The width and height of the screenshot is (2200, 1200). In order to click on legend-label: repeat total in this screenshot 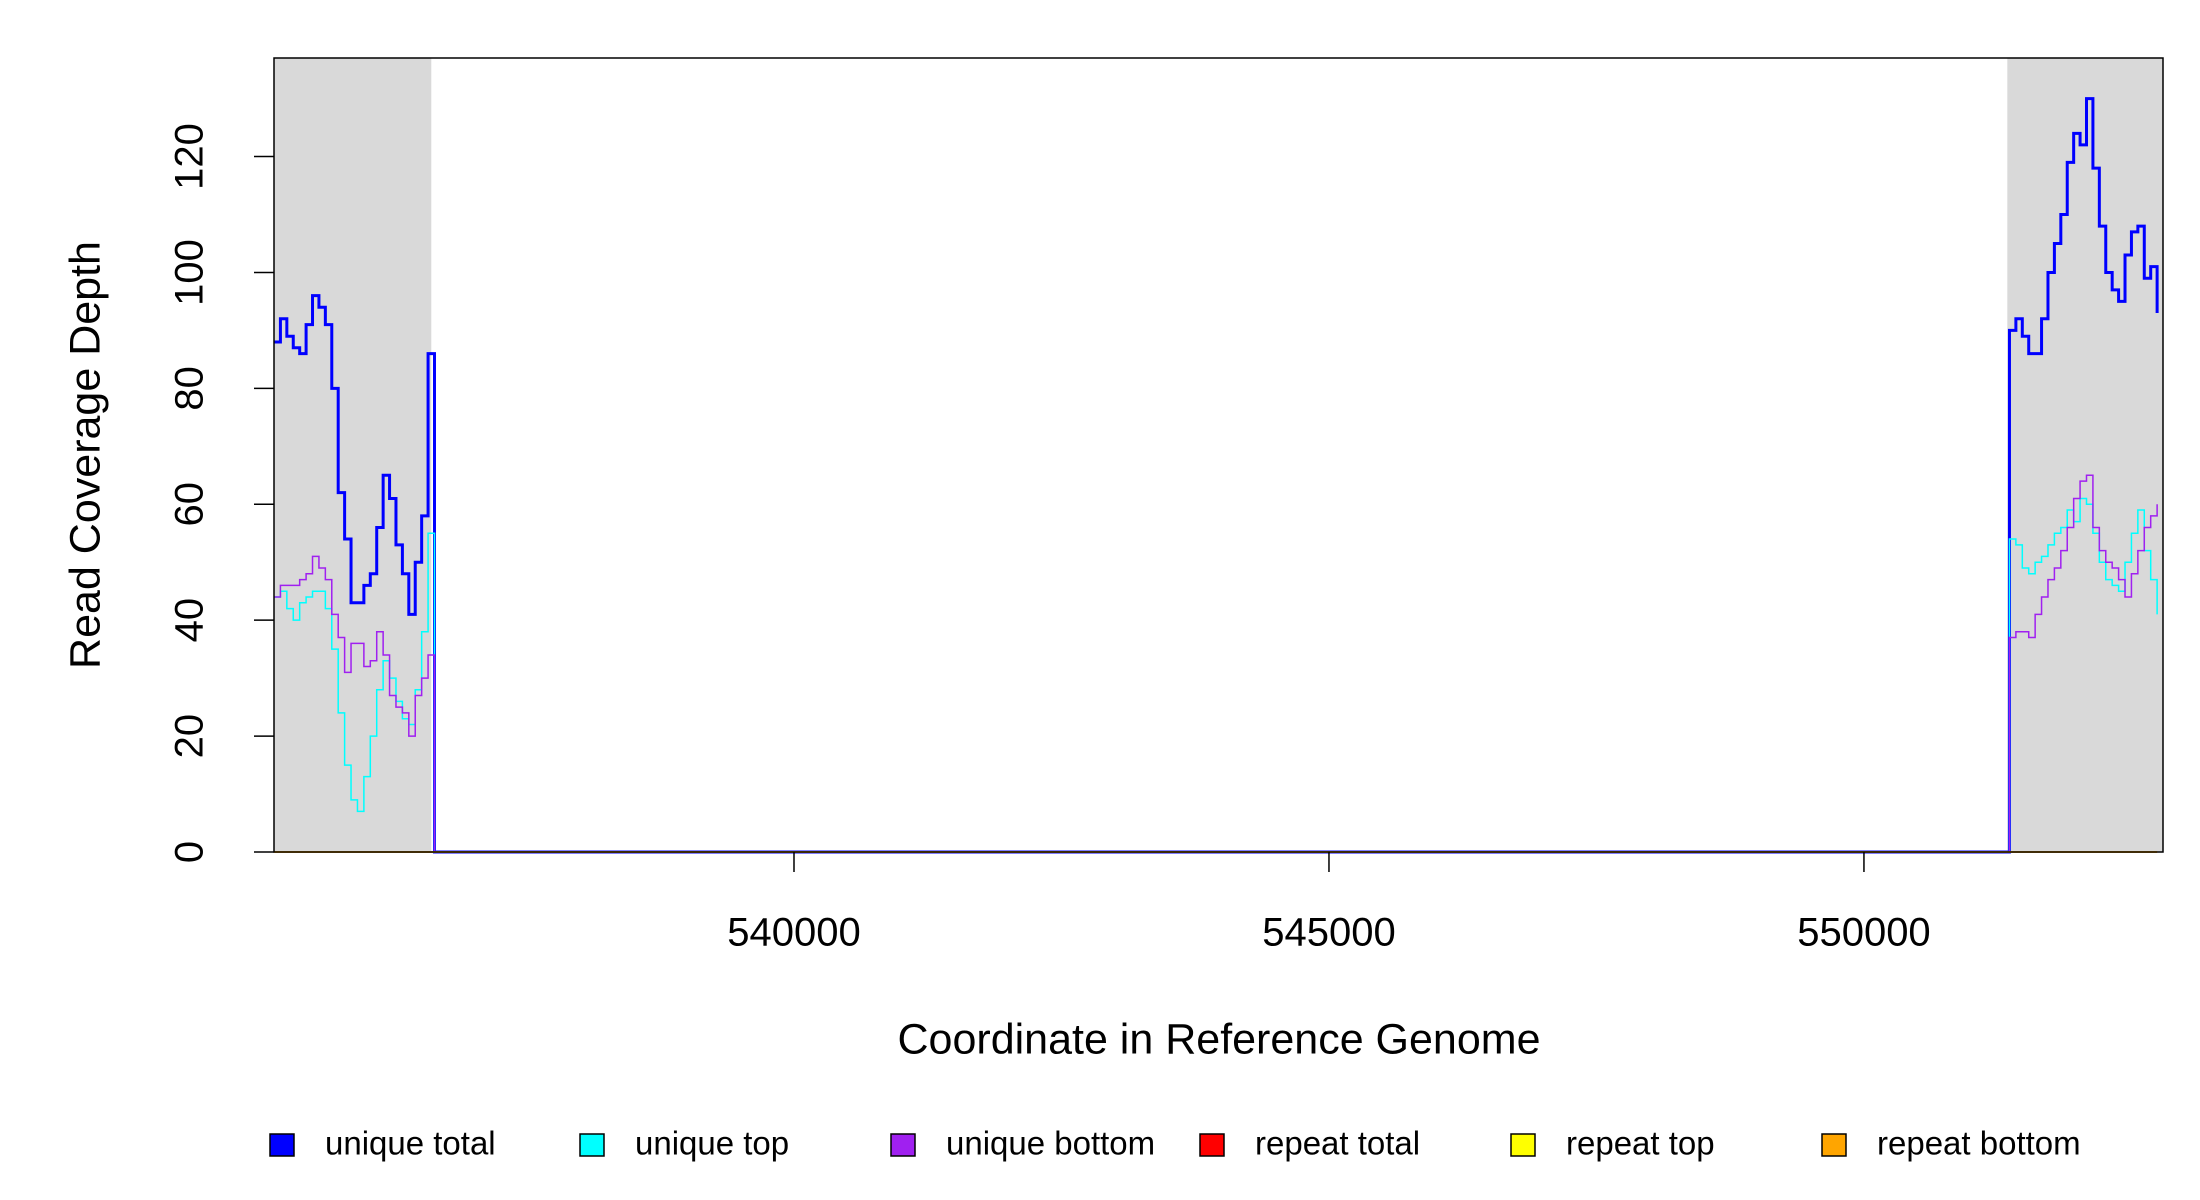, I will do `click(1337, 1143)`.